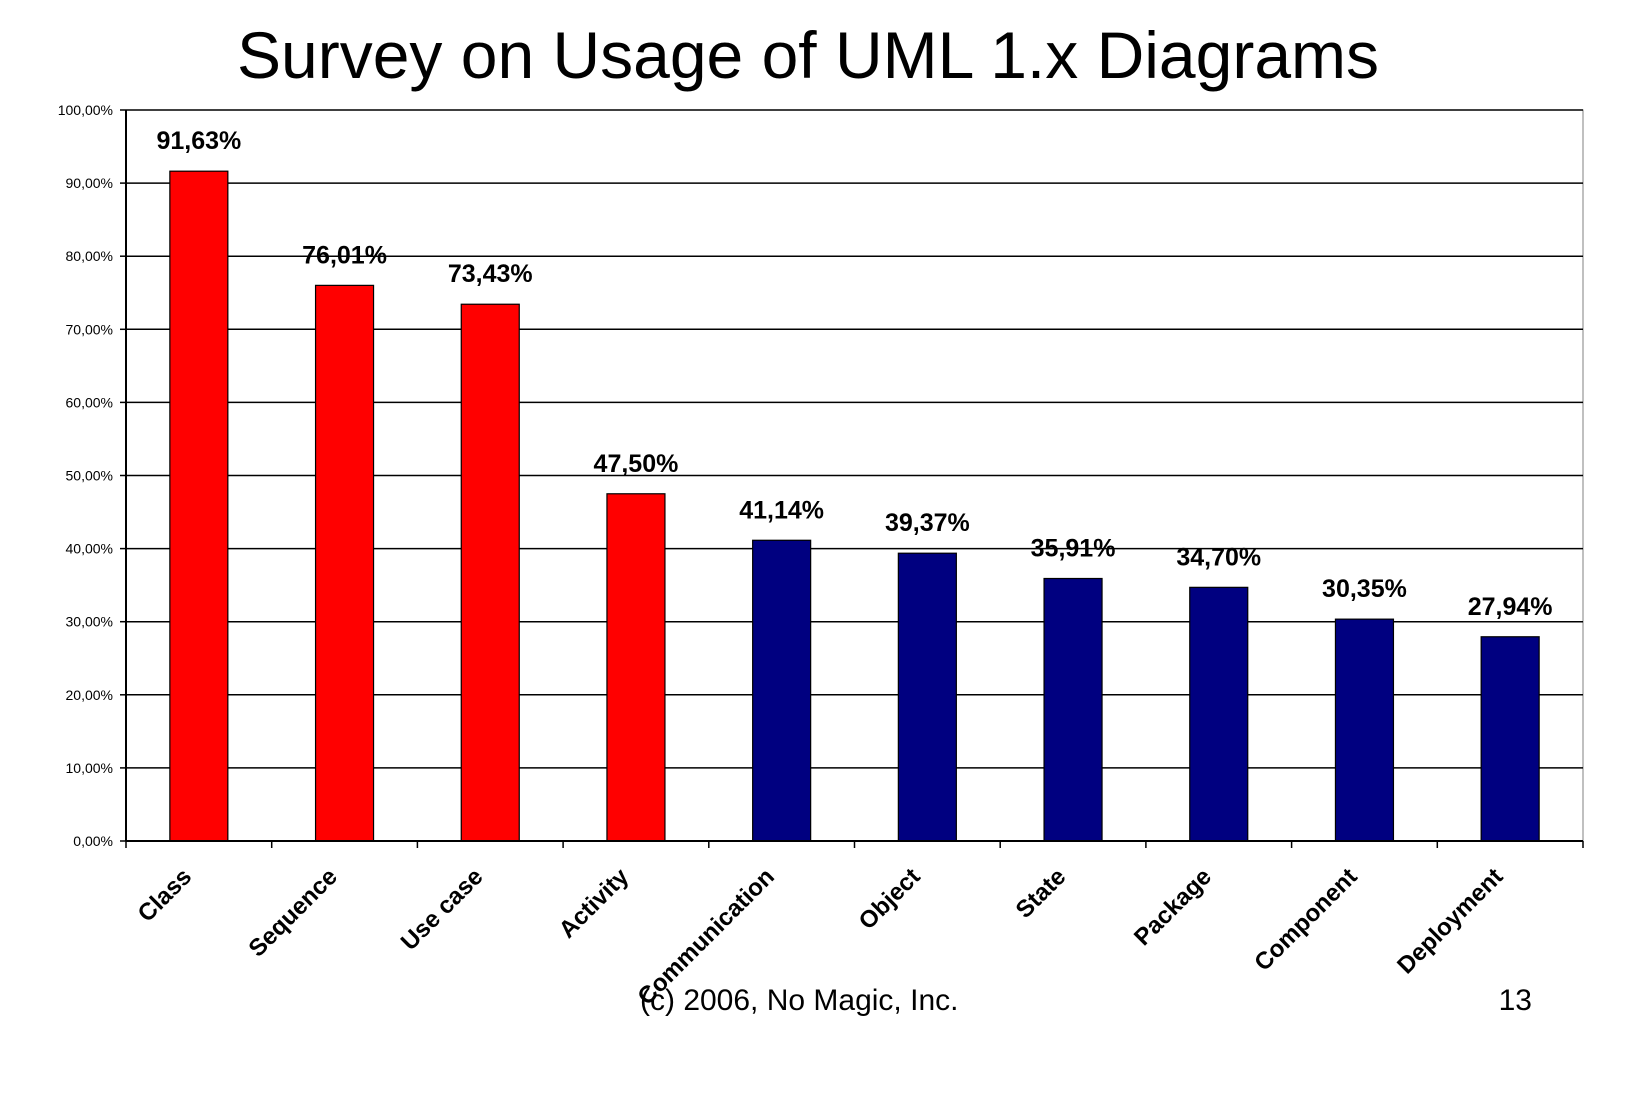 This screenshot has width=1628, height=1093. I want to click on data-label: 30,35%, so click(1364, 589).